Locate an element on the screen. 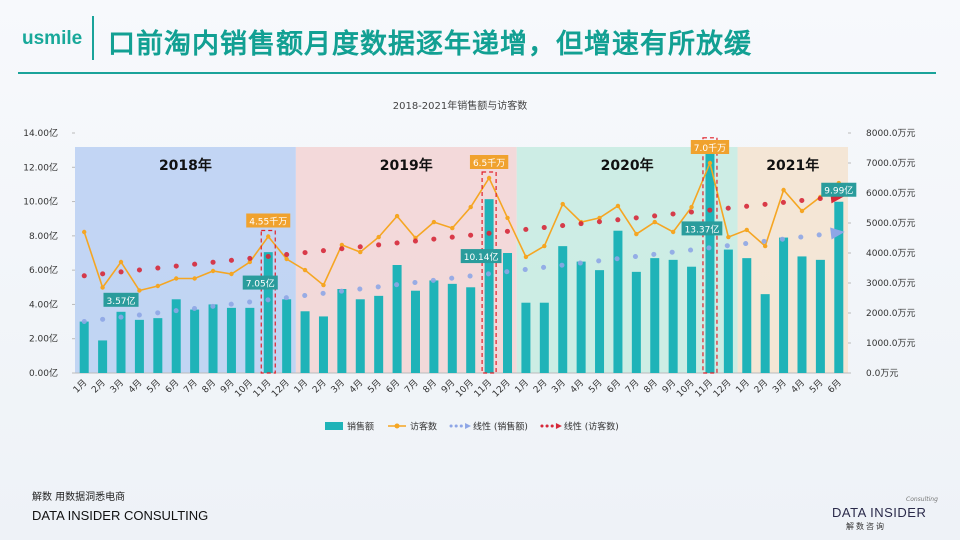 The width and height of the screenshot is (960, 540). bar-label-text: 9.99亿 is located at coordinates (838, 191).